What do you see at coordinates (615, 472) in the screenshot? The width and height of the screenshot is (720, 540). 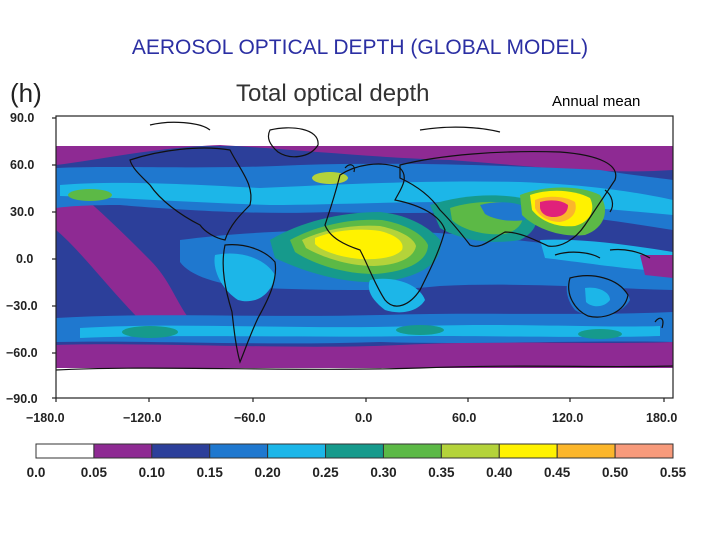 I see `colorbar-tick-label: 0.50` at bounding box center [615, 472].